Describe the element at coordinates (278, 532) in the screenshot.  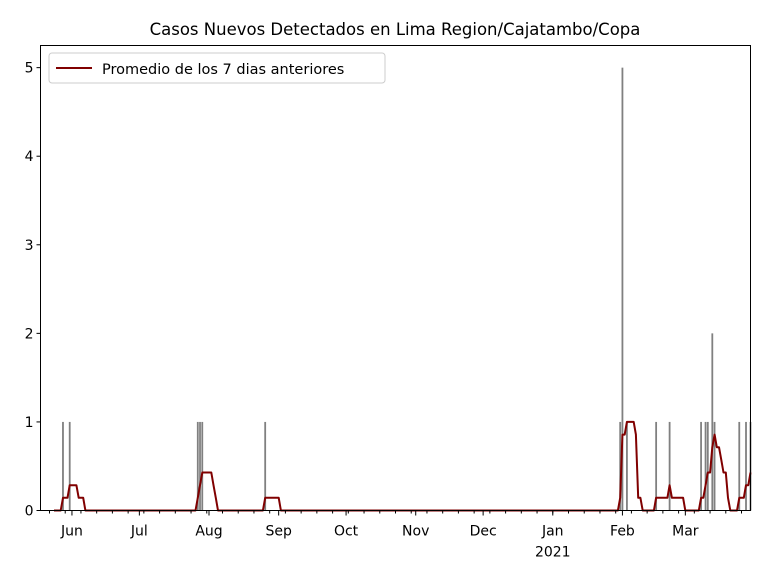
I see `x-tick-label: Sep` at that location.